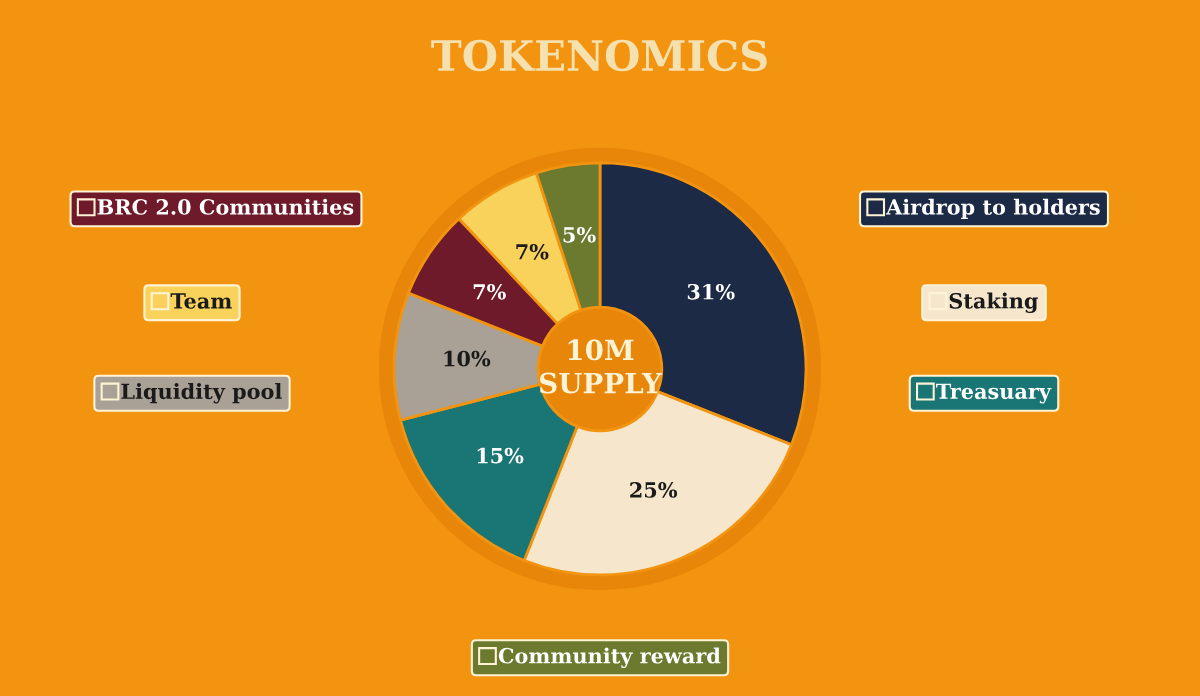 This screenshot has width=1200, height=696. I want to click on legend-label: BRC 2.0 Communities, so click(225, 206).